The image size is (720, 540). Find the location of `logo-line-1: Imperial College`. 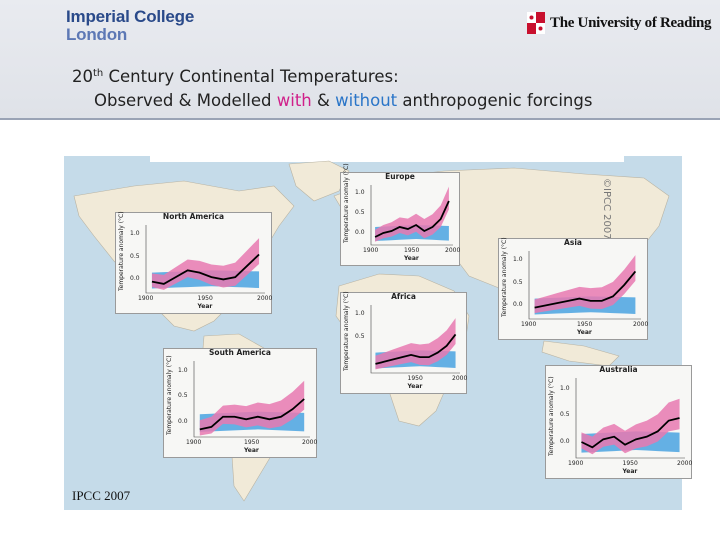

logo-line-1: Imperial College is located at coordinates (130, 16).